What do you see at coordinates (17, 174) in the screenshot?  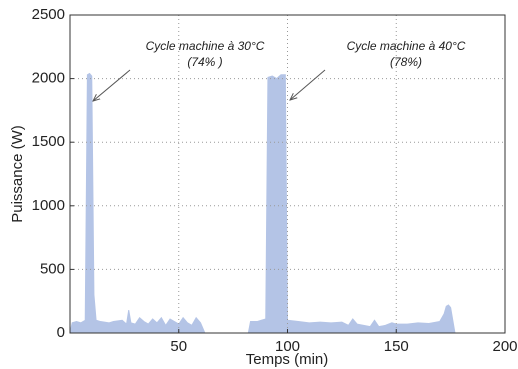 I see `y-axis-label: Puissance (W)` at bounding box center [17, 174].